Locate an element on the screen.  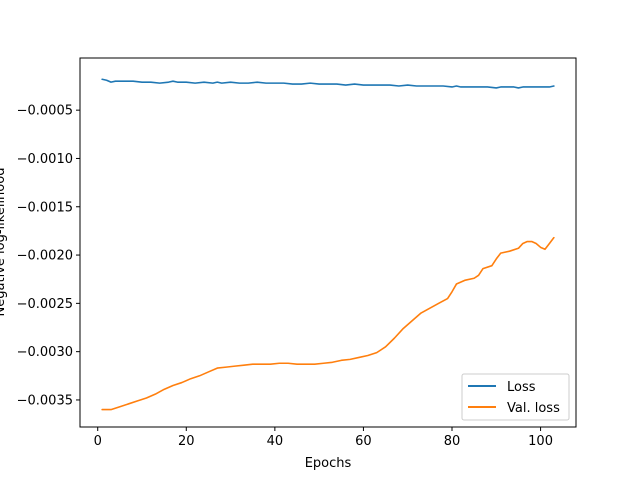
y-tick-label: −0.0005 is located at coordinates (45, 111).